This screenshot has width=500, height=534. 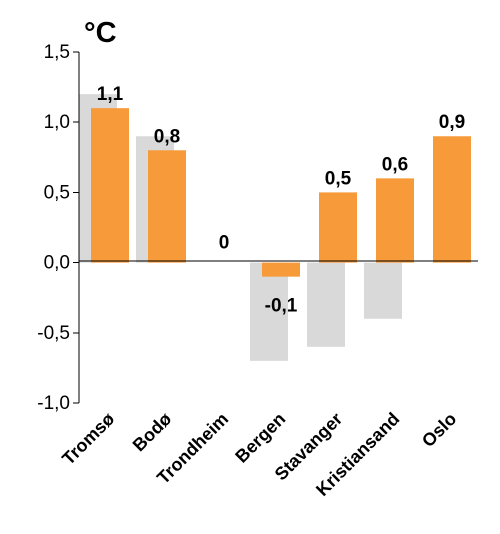 What do you see at coordinates (58, 228) in the screenshot?
I see `y-ticks-layer: -1,0 -0,5 0,0 0,5 1,0 1,5` at bounding box center [58, 228].